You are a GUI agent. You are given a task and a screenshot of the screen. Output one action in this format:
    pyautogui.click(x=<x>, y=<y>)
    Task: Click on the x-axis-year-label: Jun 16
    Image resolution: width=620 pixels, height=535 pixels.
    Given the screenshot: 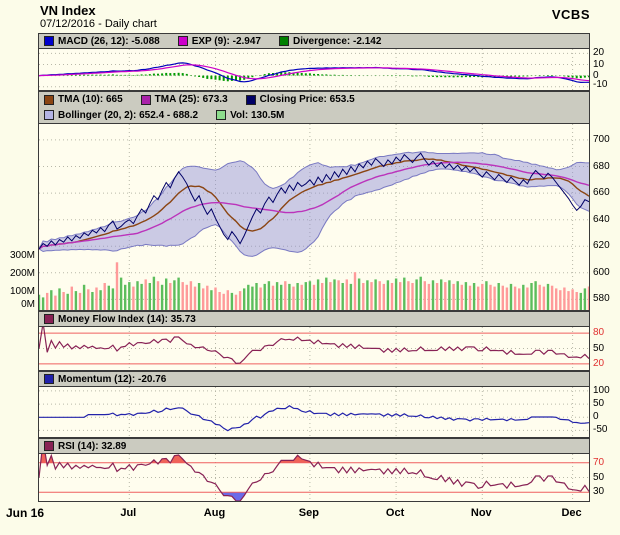 What is the action you would take?
    pyautogui.click(x=25, y=513)
    